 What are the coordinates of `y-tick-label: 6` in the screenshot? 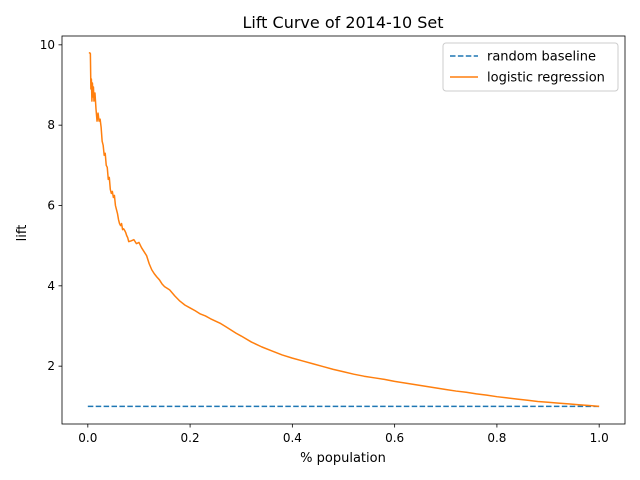 It's located at (51, 205).